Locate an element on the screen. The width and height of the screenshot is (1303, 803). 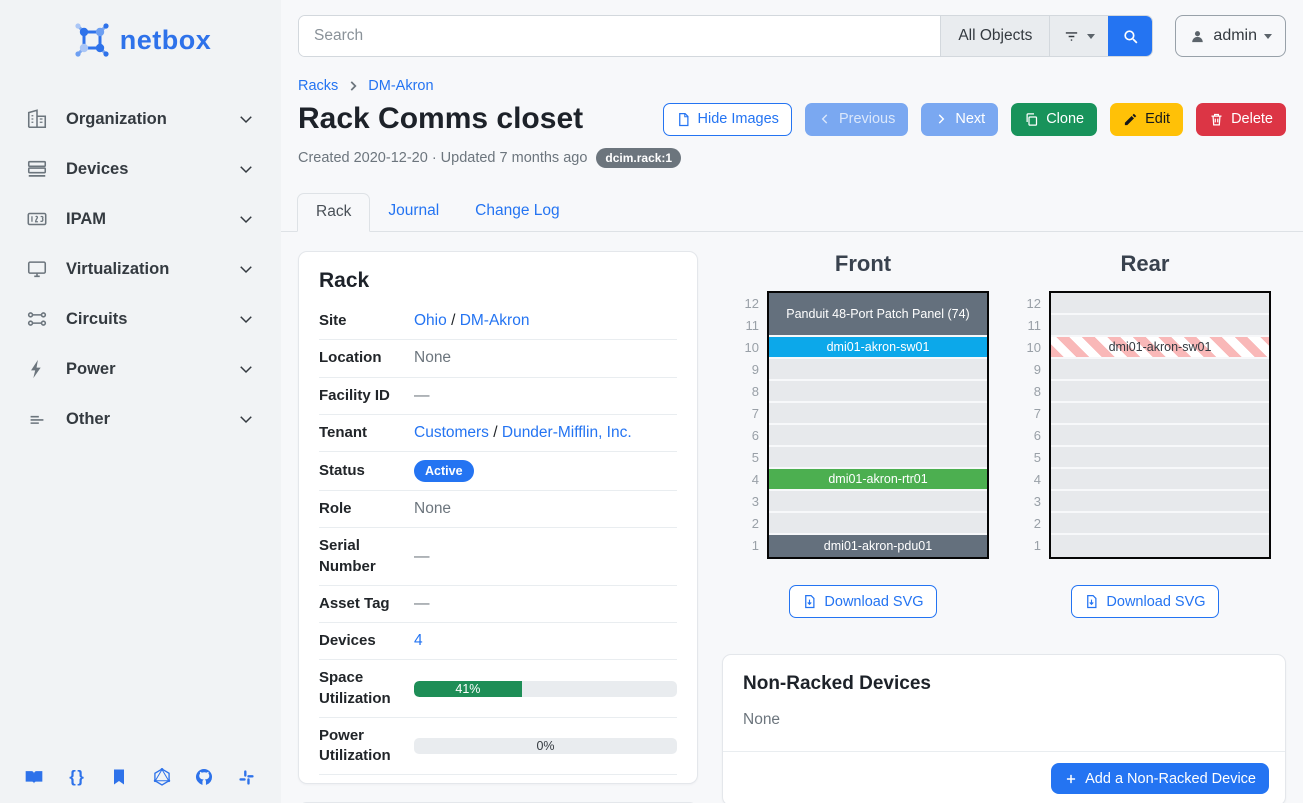
unit-number: 9 is located at coordinates (755, 369).